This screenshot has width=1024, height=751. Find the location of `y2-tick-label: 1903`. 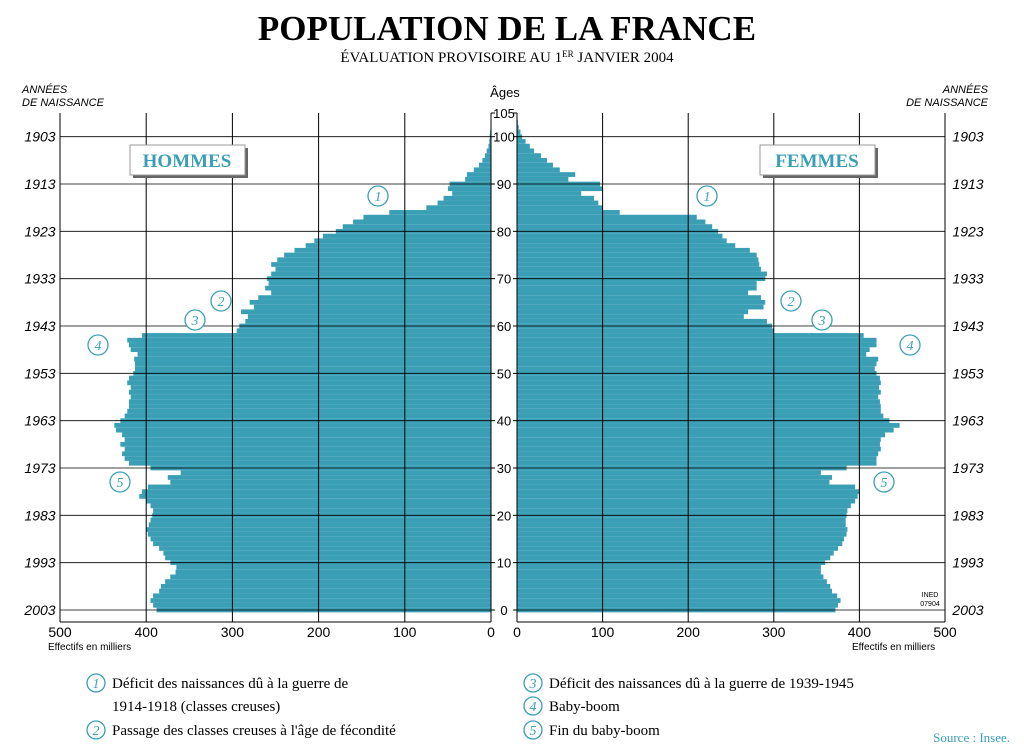

y2-tick-label: 1903 is located at coordinates (39, 137).